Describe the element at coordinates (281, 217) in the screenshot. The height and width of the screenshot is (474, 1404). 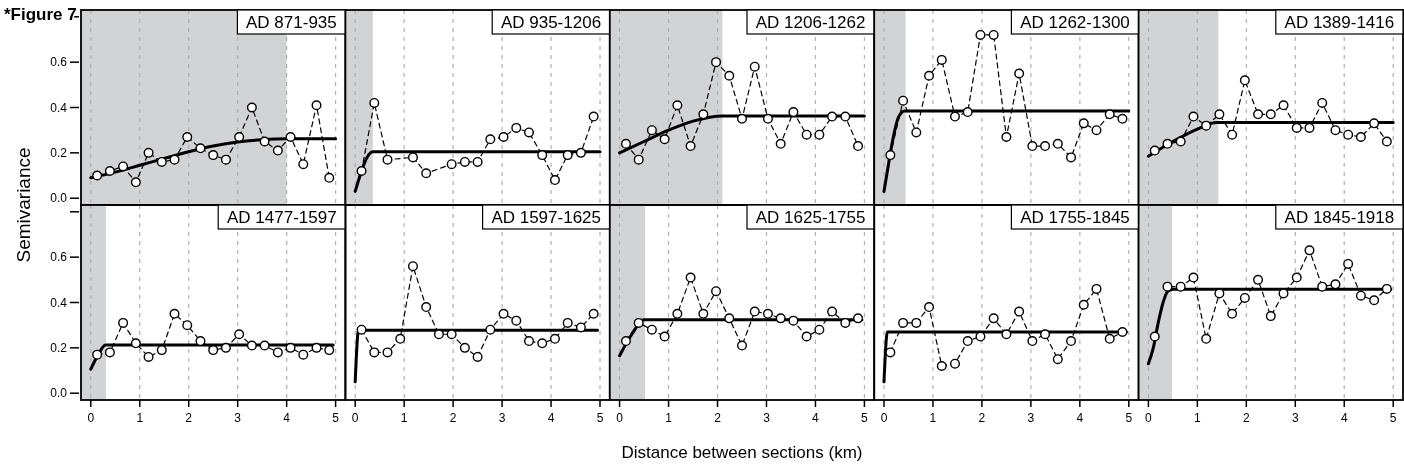
I see `chart-title: AD 1477-1597` at that location.